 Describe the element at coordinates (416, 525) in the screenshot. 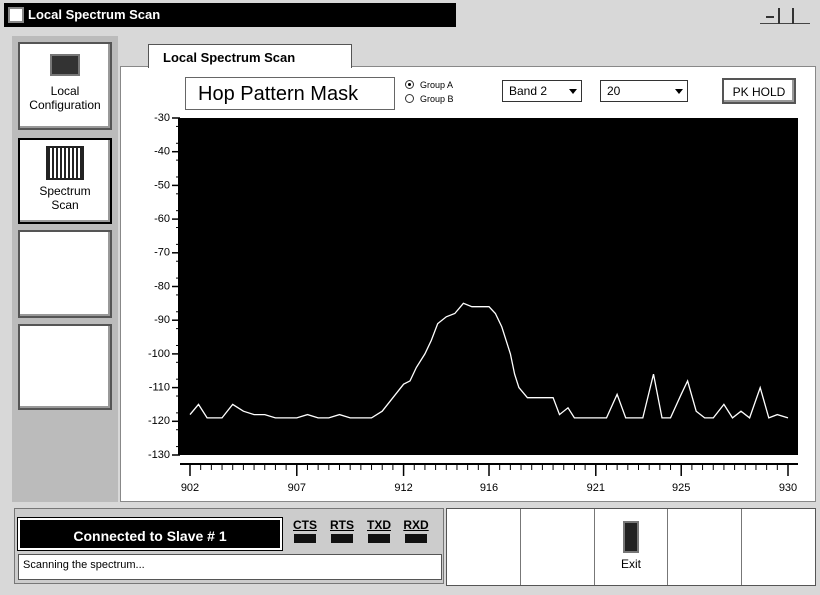

I see `signal-label: RXD` at that location.